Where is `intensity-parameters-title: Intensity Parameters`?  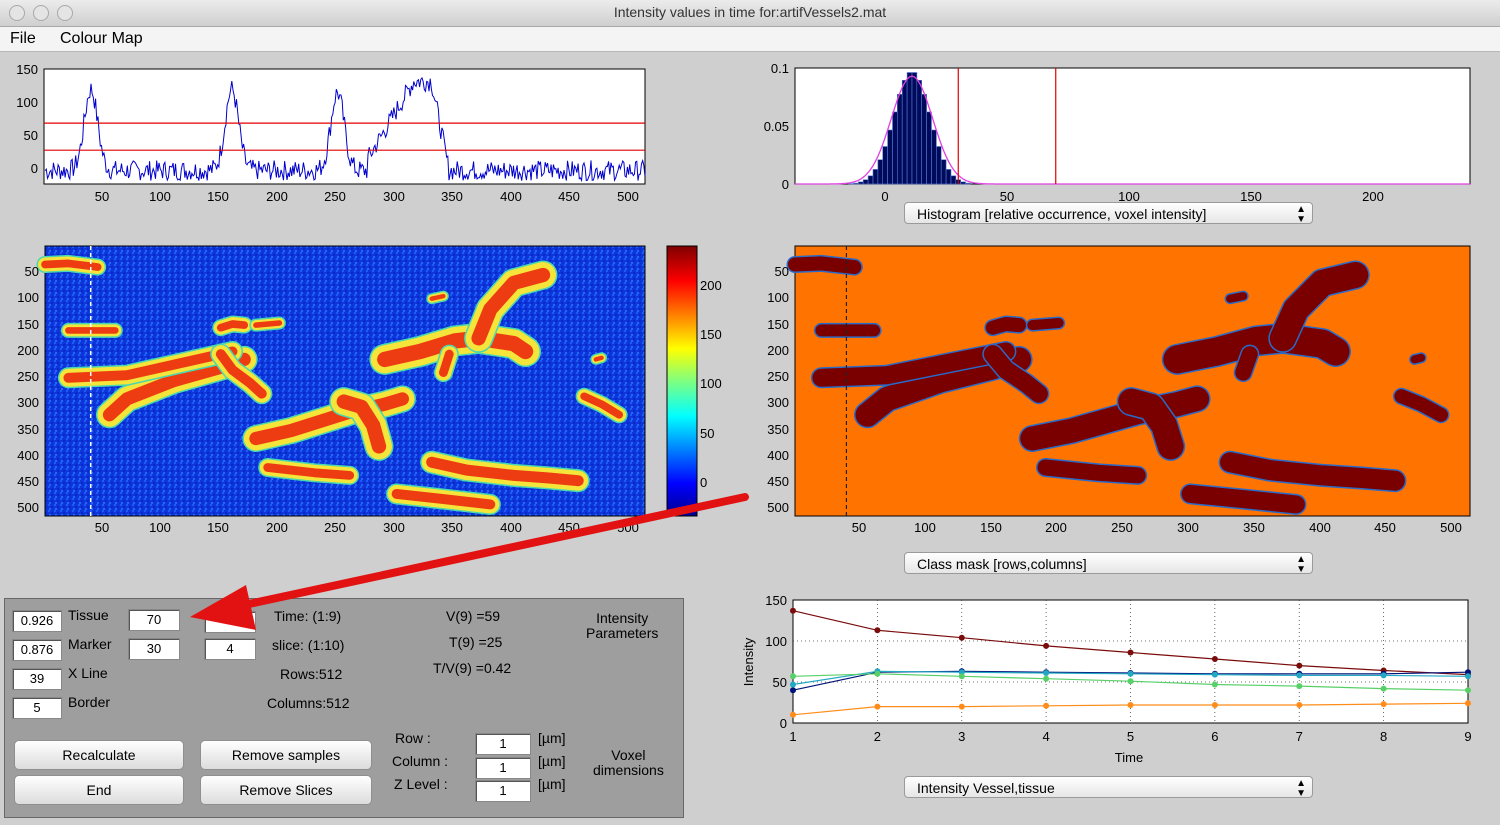
intensity-parameters-title: Intensity Parameters is located at coordinates (622, 625).